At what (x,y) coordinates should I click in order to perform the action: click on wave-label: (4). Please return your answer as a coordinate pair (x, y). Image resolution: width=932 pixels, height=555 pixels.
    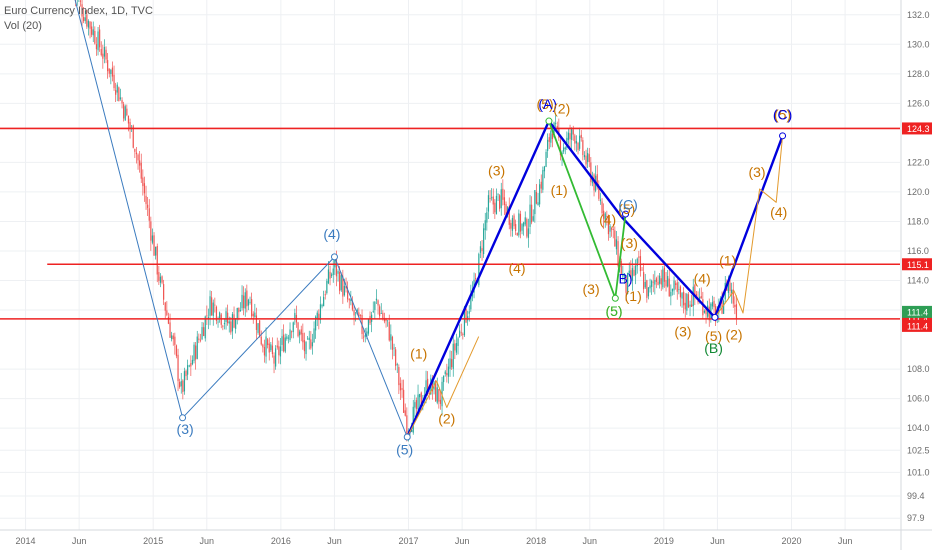
    Looking at the image, I should click on (607, 219).